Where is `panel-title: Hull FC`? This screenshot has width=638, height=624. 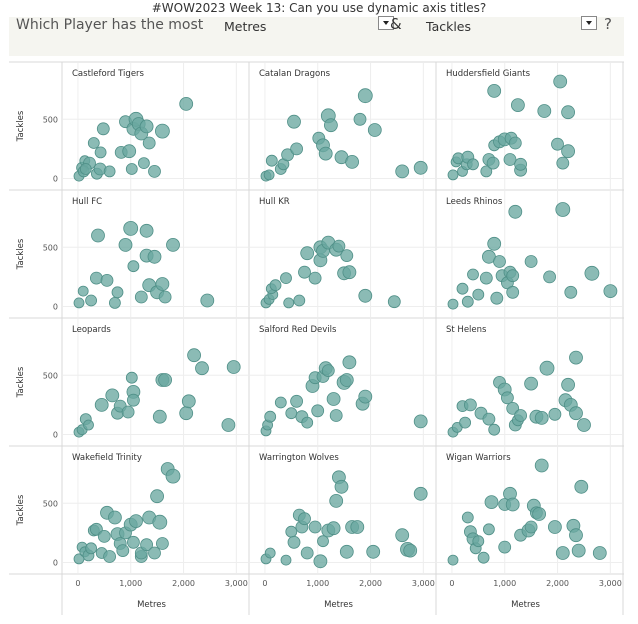
panel-title: Hull FC is located at coordinates (87, 202).